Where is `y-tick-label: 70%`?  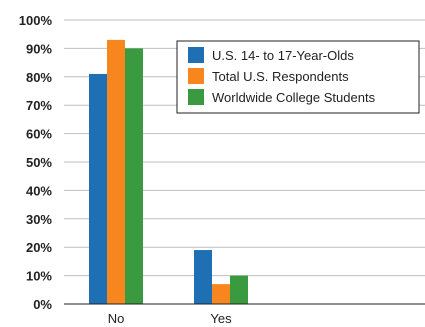 y-tick-label: 70% is located at coordinates (39, 105).